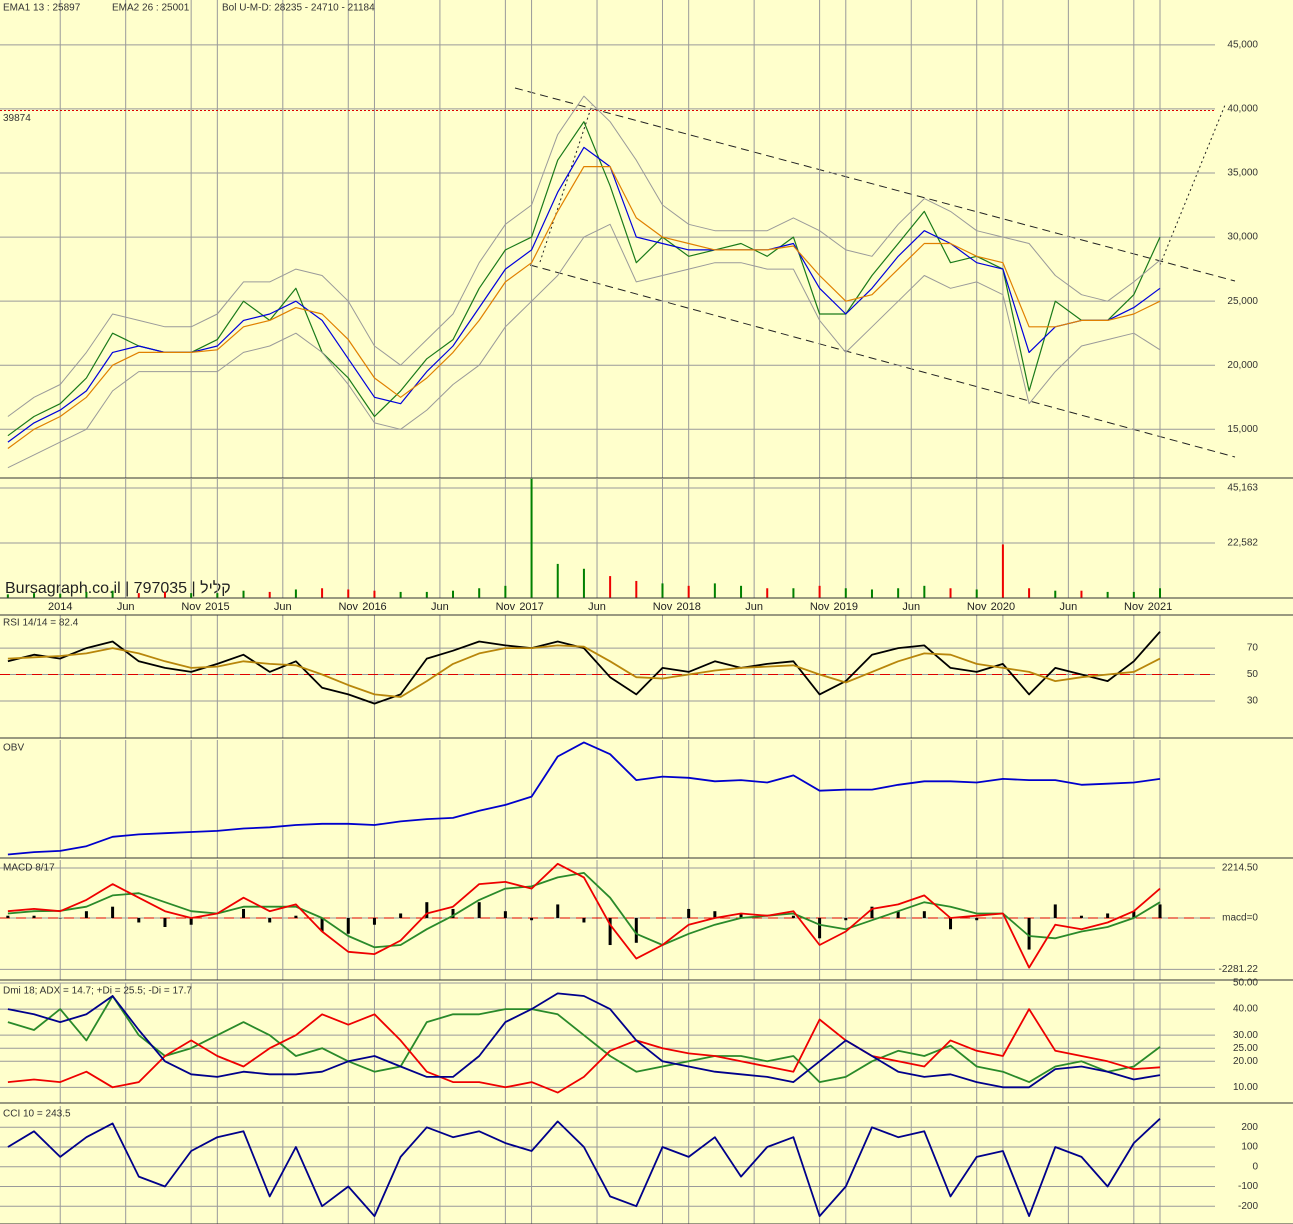 This screenshot has height=1224, width=1293. What do you see at coordinates (217, 607) in the screenshot?
I see `x-tick-label: 2015` at bounding box center [217, 607].